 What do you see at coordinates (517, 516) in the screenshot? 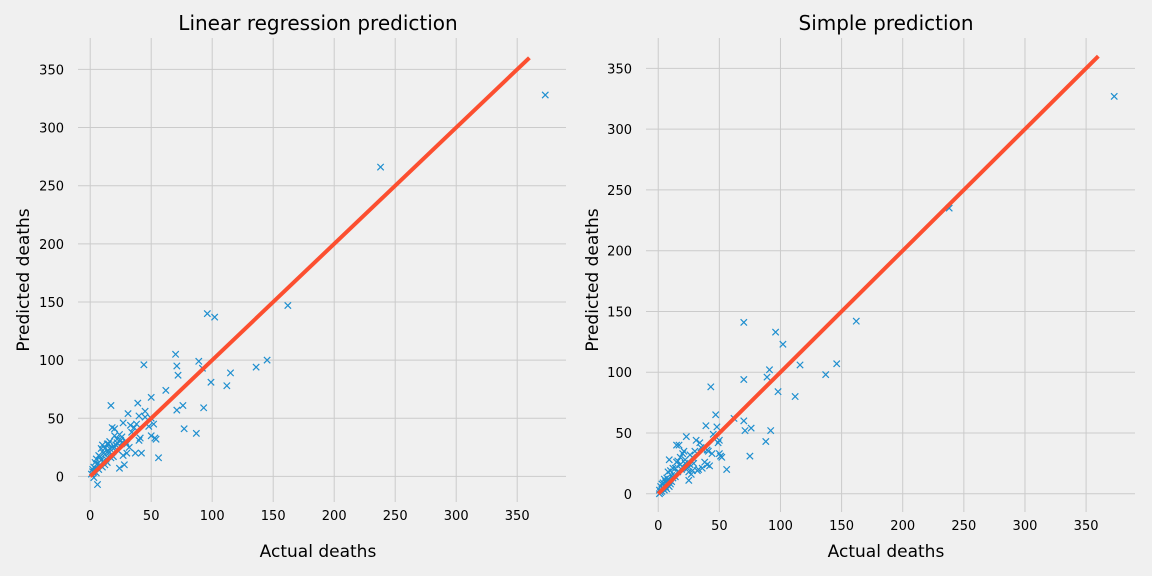
I see `x-tick-label: 350` at bounding box center [517, 516].